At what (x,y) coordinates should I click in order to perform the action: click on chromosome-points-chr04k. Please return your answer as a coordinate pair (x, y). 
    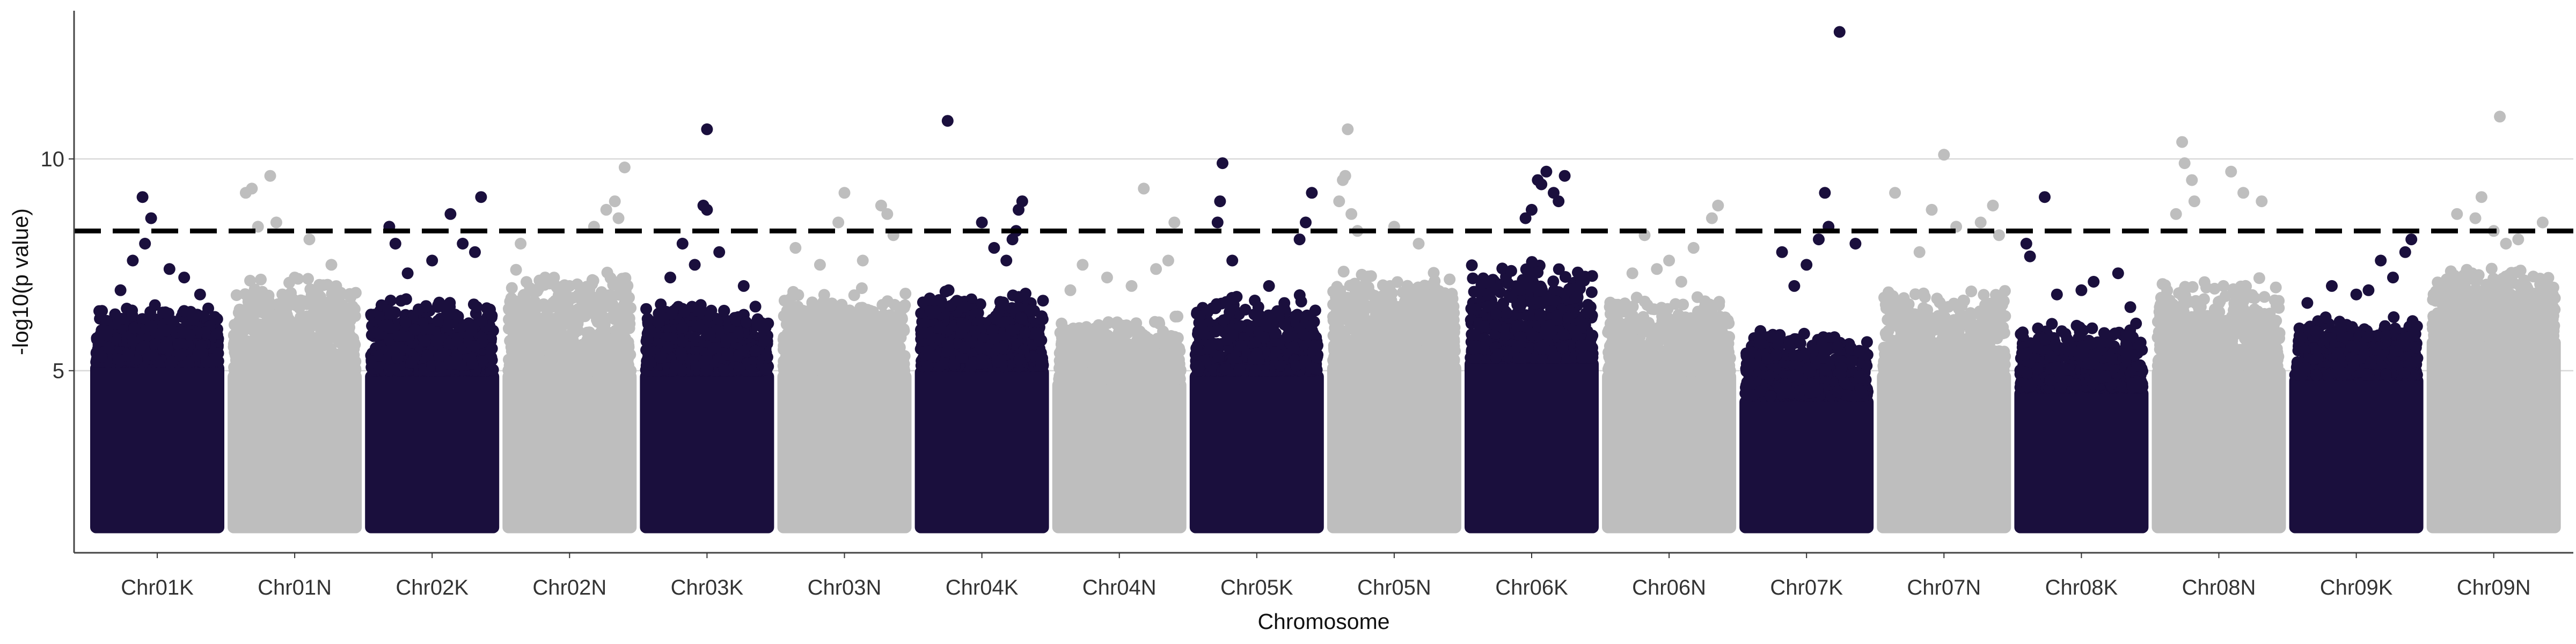
    Looking at the image, I should click on (981, 324).